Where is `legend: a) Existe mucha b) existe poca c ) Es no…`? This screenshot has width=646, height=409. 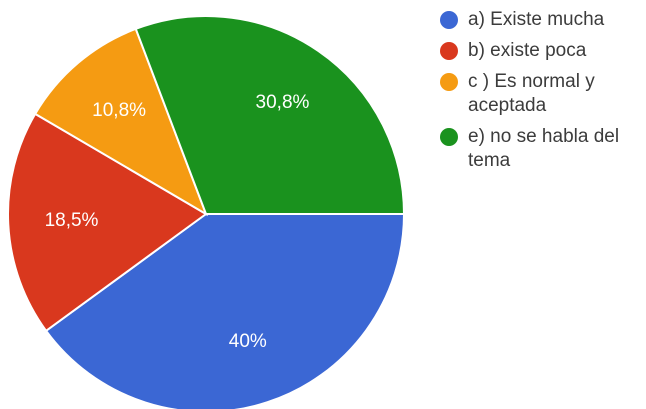
legend: a) Existe mucha b) existe poca c ) Es no… is located at coordinates (540, 94).